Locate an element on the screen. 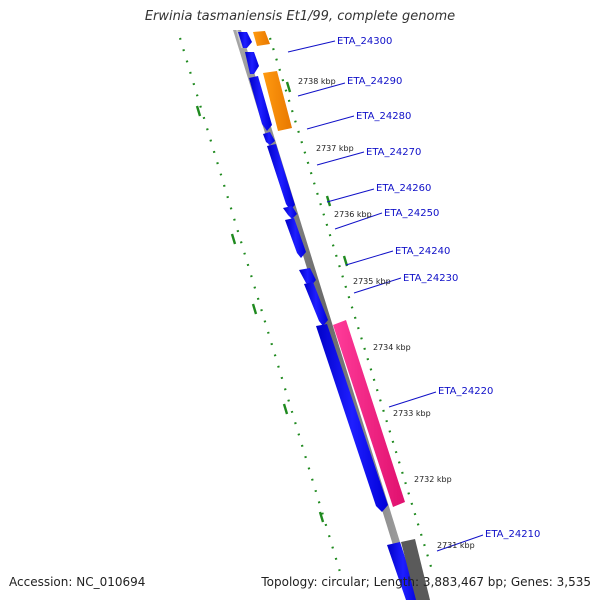  kbp-tick-2732: 2732 kbp is located at coordinates (433, 479).